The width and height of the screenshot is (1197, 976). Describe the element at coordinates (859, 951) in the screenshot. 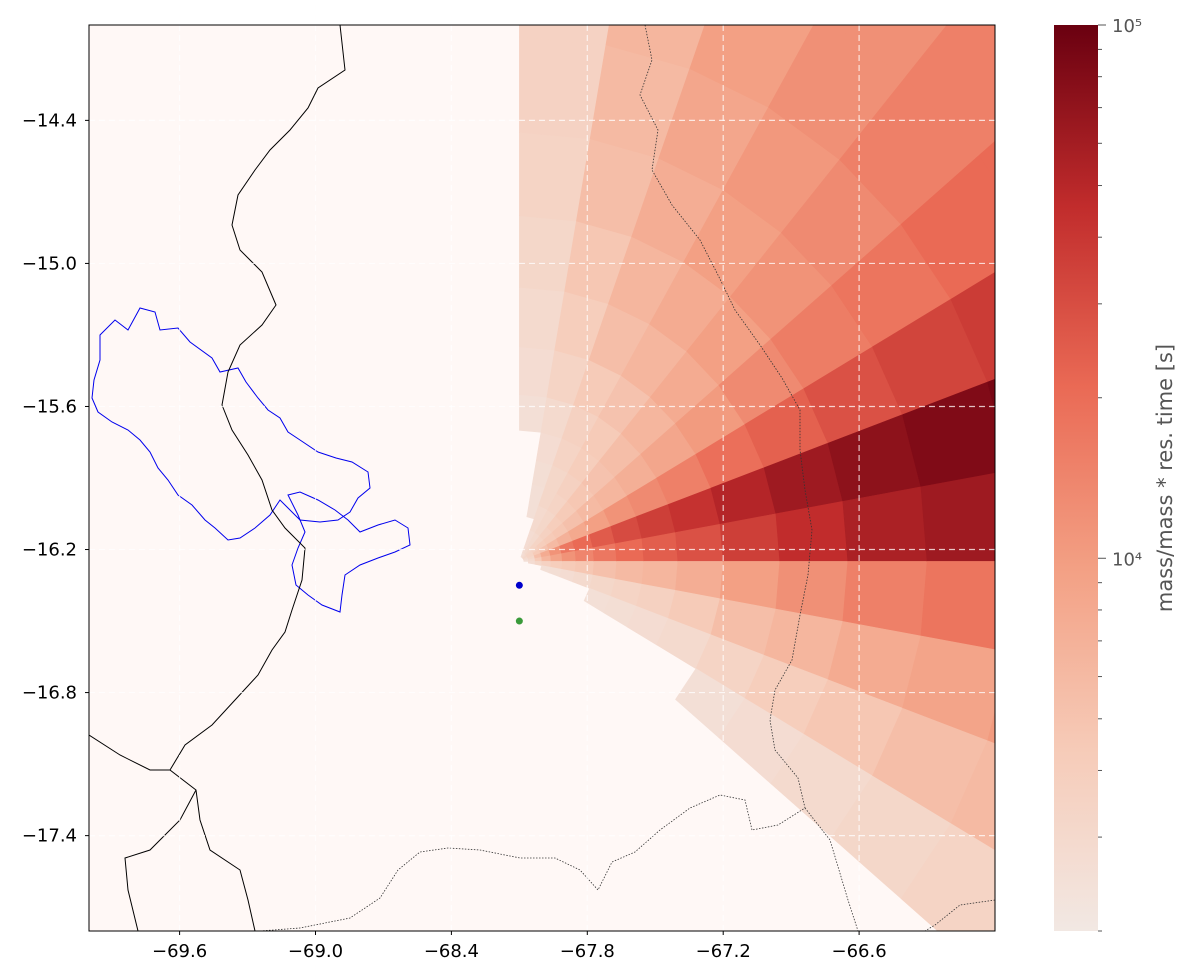

I see `x-tick-label: −66.6` at that location.